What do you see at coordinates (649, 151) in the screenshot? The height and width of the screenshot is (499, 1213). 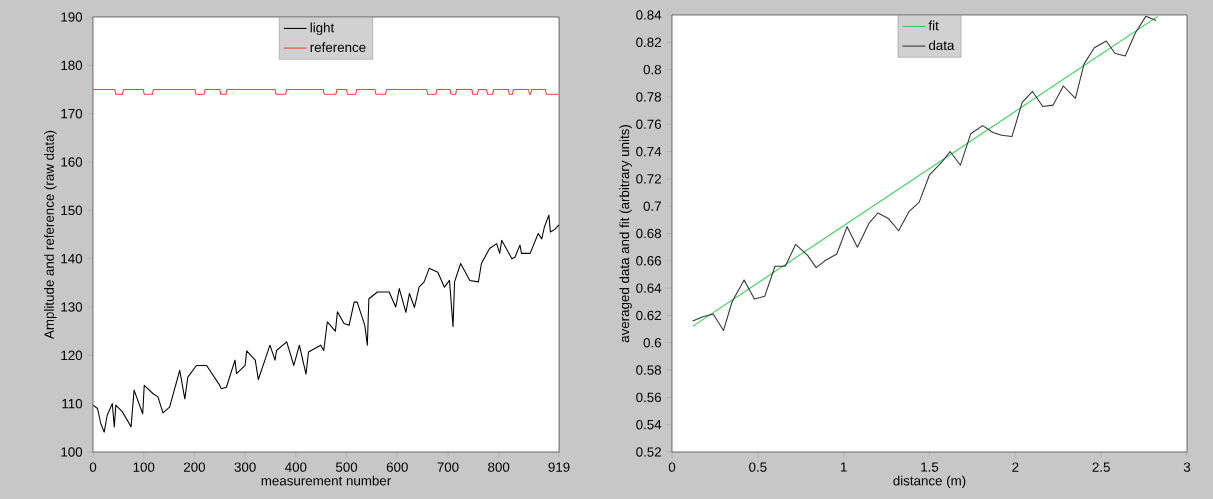 I see `y-tick-label: 0.74` at bounding box center [649, 151].